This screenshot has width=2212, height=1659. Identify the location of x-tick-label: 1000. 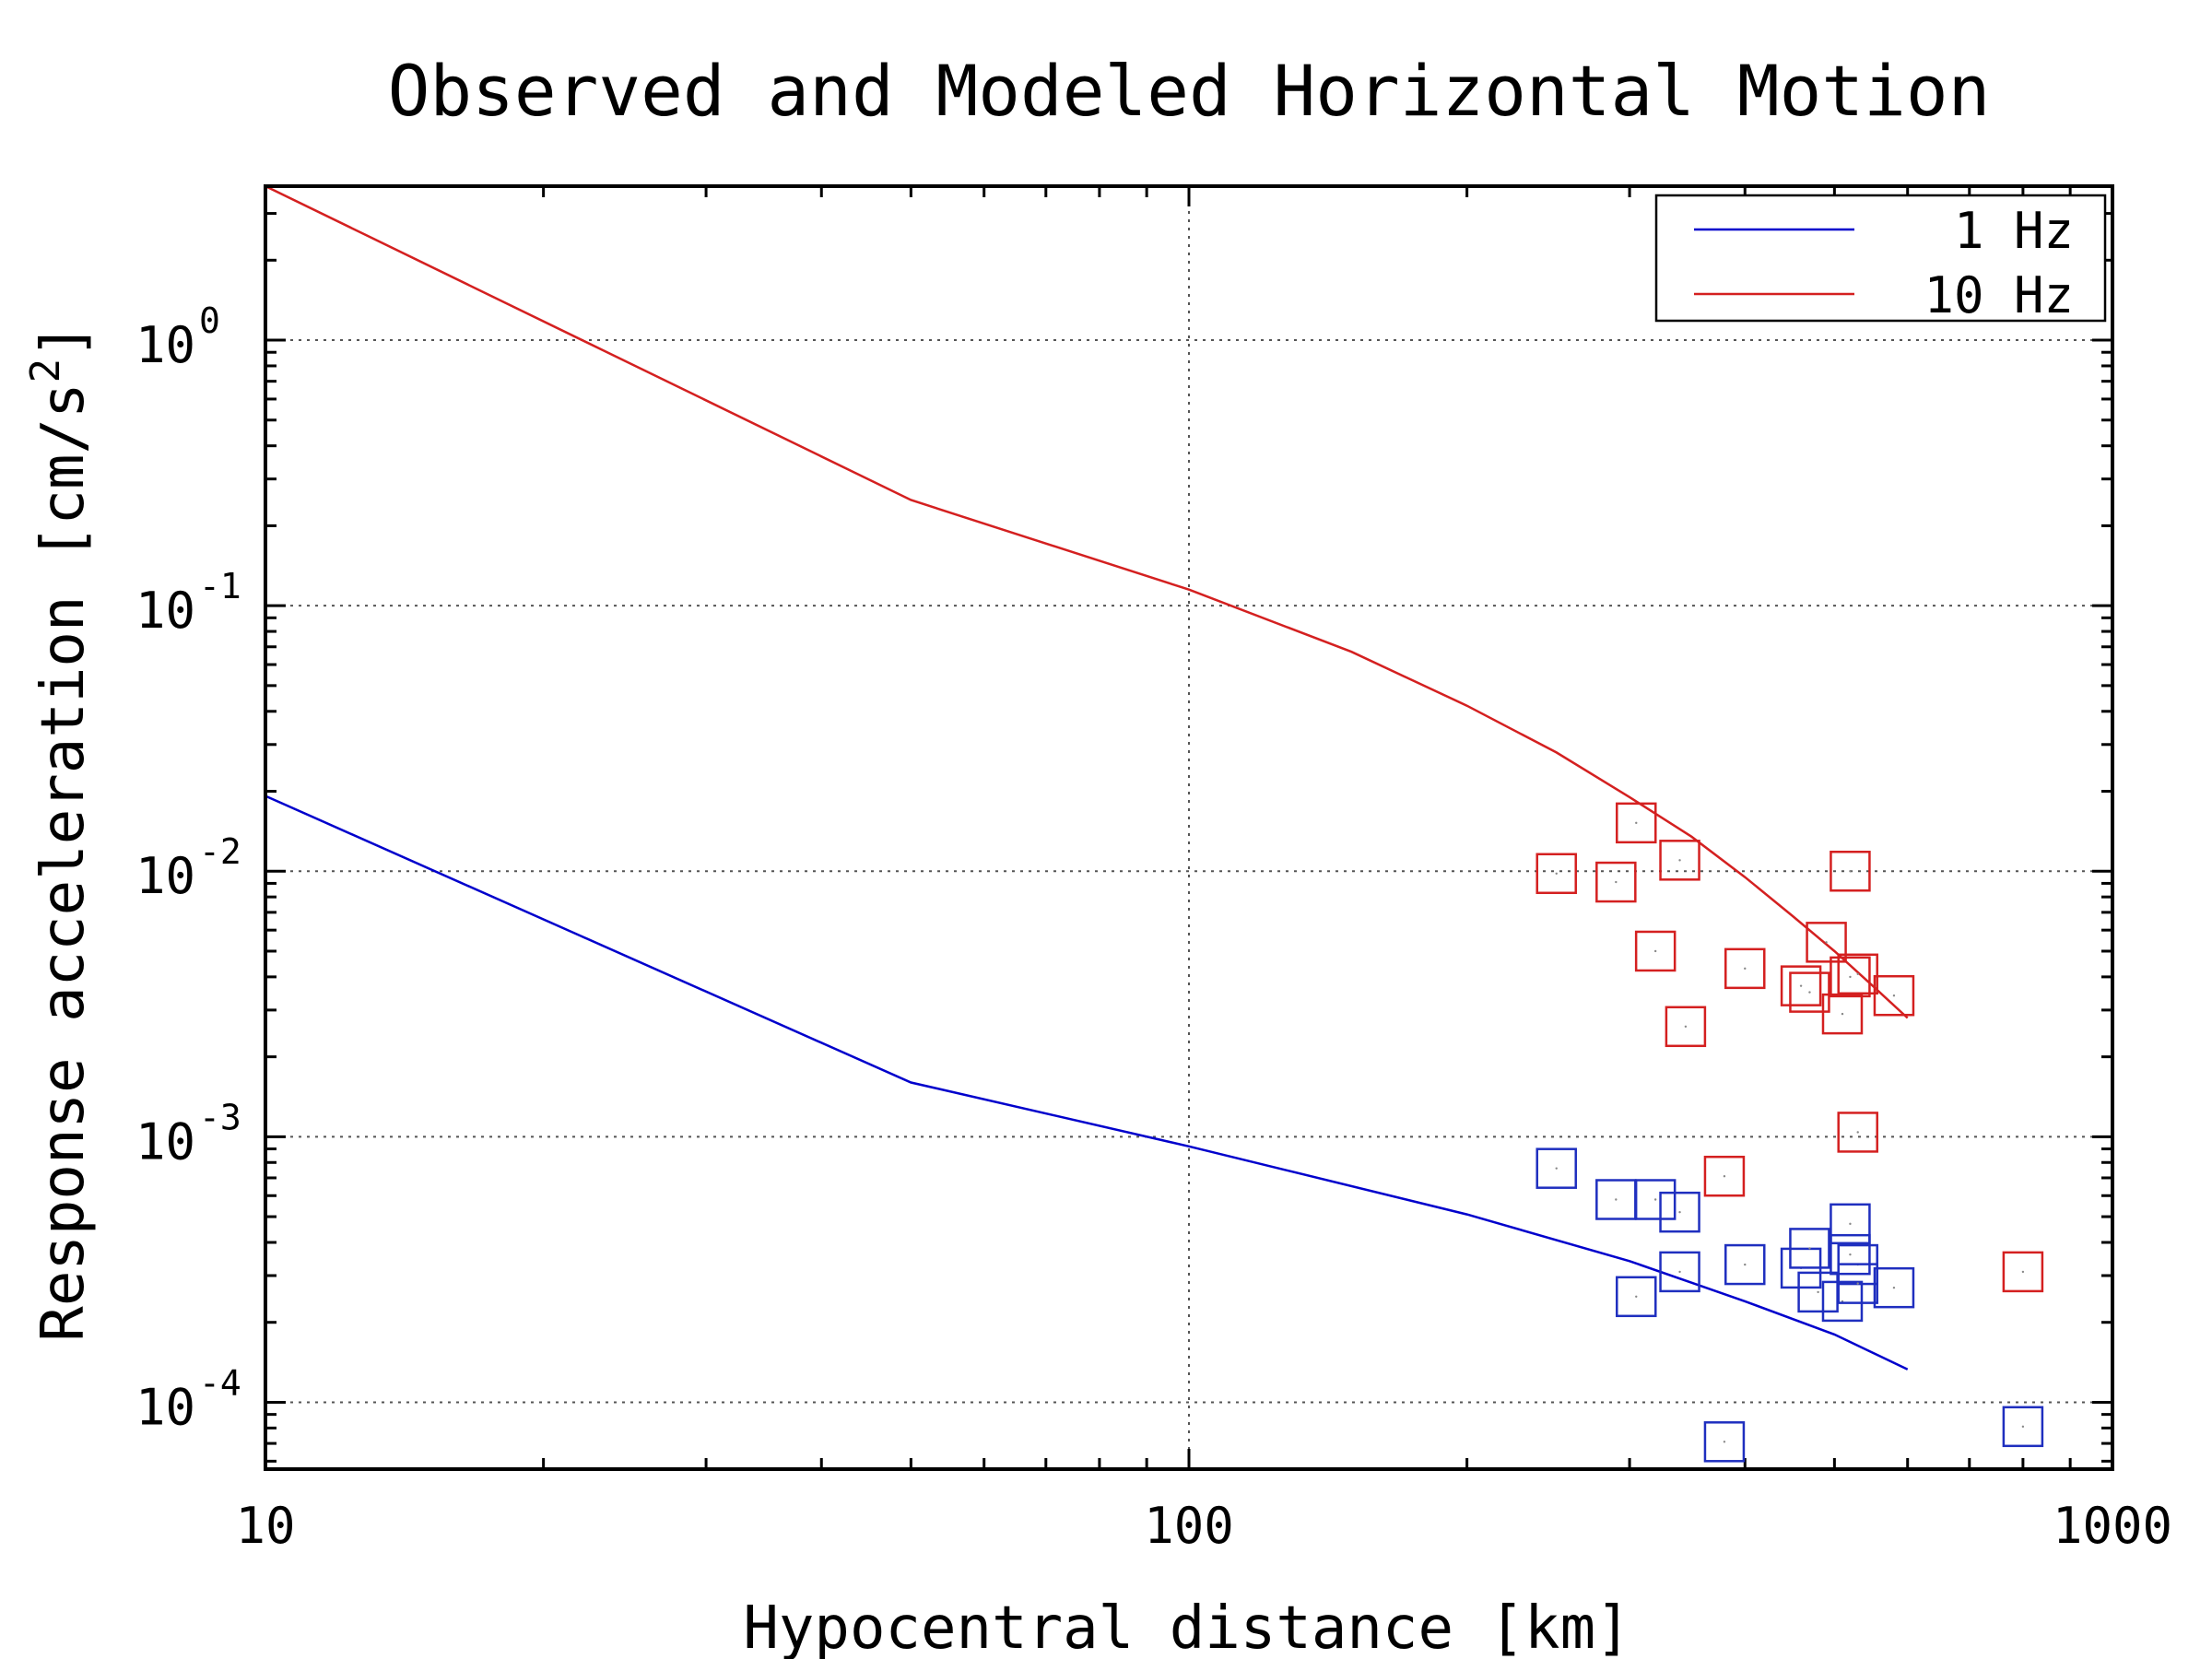
(2112, 1526).